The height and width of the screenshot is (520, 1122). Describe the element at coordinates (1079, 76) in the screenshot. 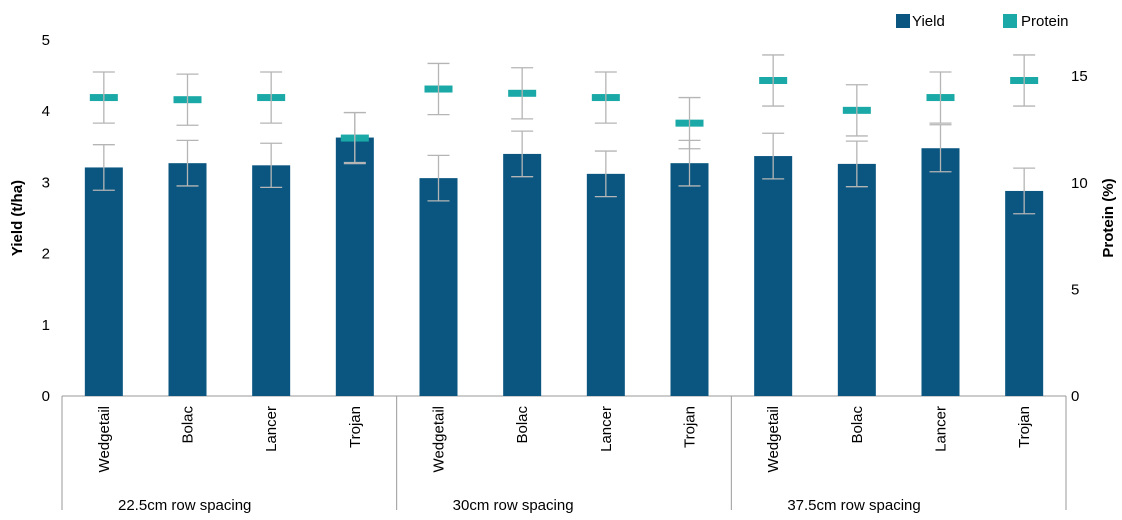

I see `y2-tick-label: 15` at that location.